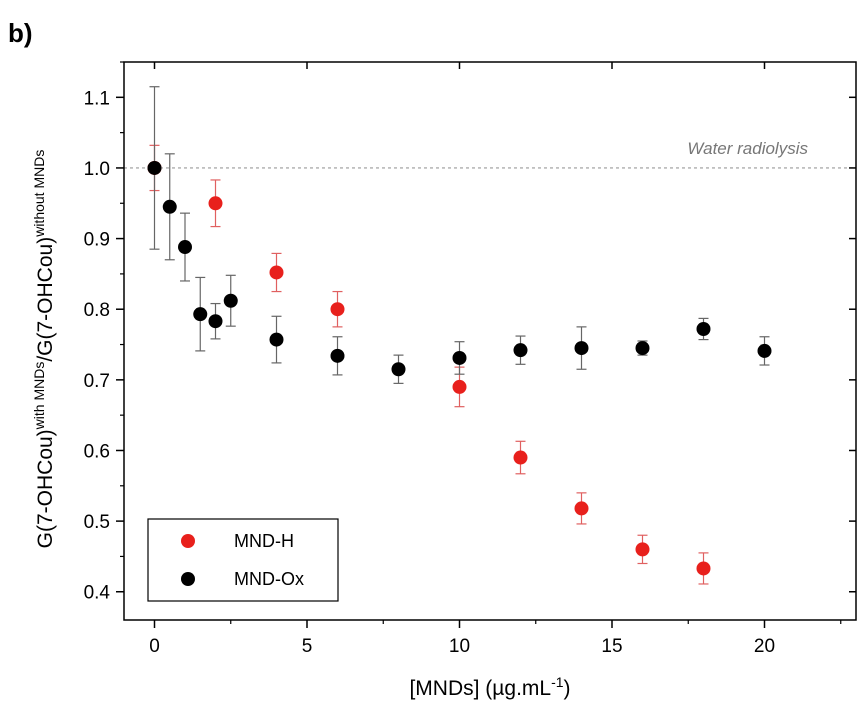 Image resolution: width=867 pixels, height=715 pixels. What do you see at coordinates (97, 98) in the screenshot?
I see `y-tick-label: 1.1` at bounding box center [97, 98].